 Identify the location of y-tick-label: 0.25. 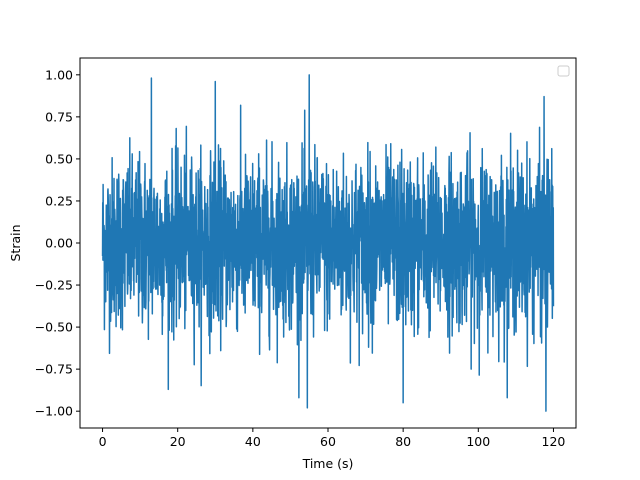
(59, 200).